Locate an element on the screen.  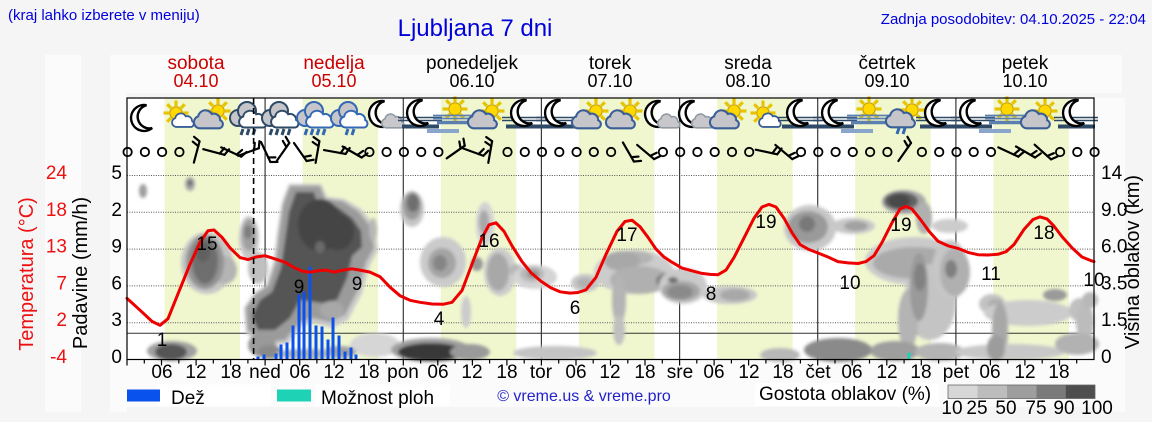
svg-text: 09.10 is located at coordinates (886, 81).